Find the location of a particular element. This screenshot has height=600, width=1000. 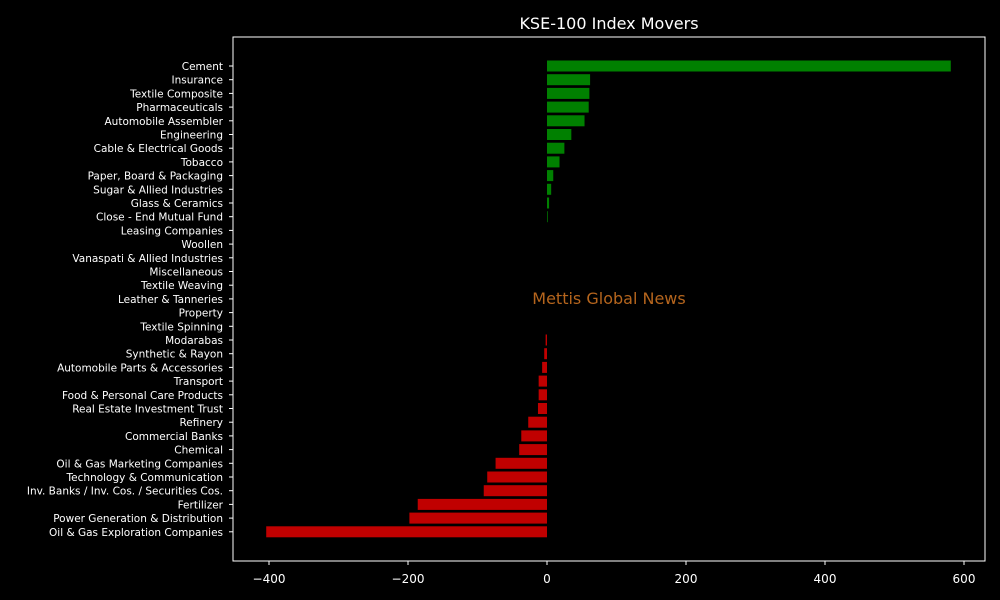

y-tick-label-21: Synthetic & Rayon is located at coordinates (174, 355).